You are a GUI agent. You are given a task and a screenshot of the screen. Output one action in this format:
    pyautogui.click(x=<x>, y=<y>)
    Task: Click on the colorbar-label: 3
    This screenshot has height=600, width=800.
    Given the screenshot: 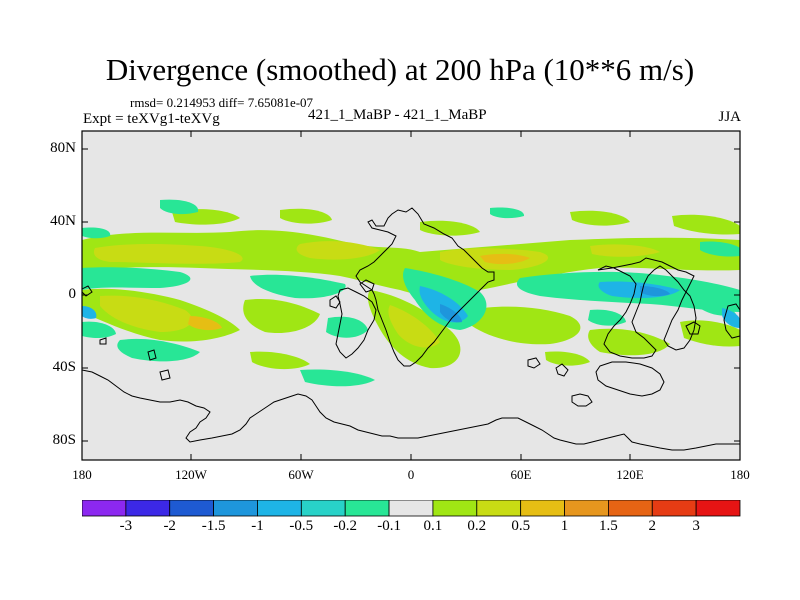 What is the action you would take?
    pyautogui.click(x=696, y=526)
    